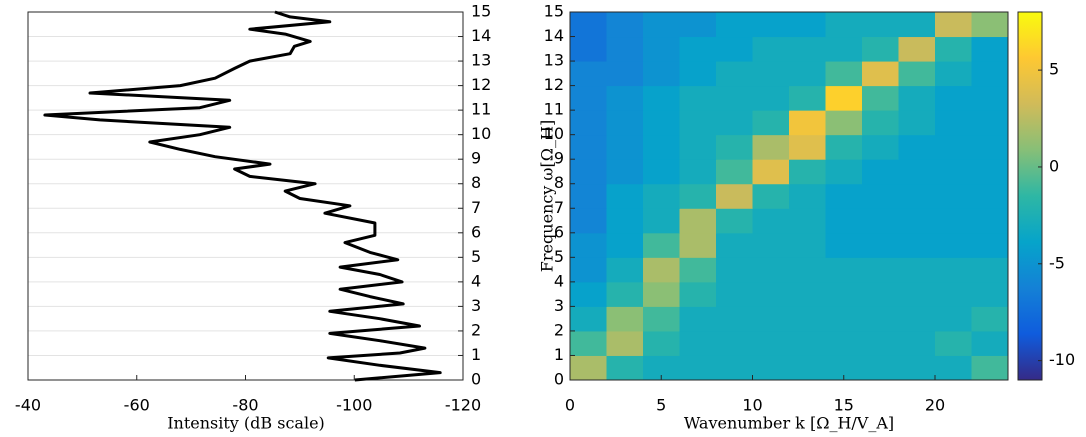 This screenshot has width=1086, height=437. Describe the element at coordinates (547, 196) in the screenshot. I see `y-axis-label: Frequency ω[Ω_H]` at that location.